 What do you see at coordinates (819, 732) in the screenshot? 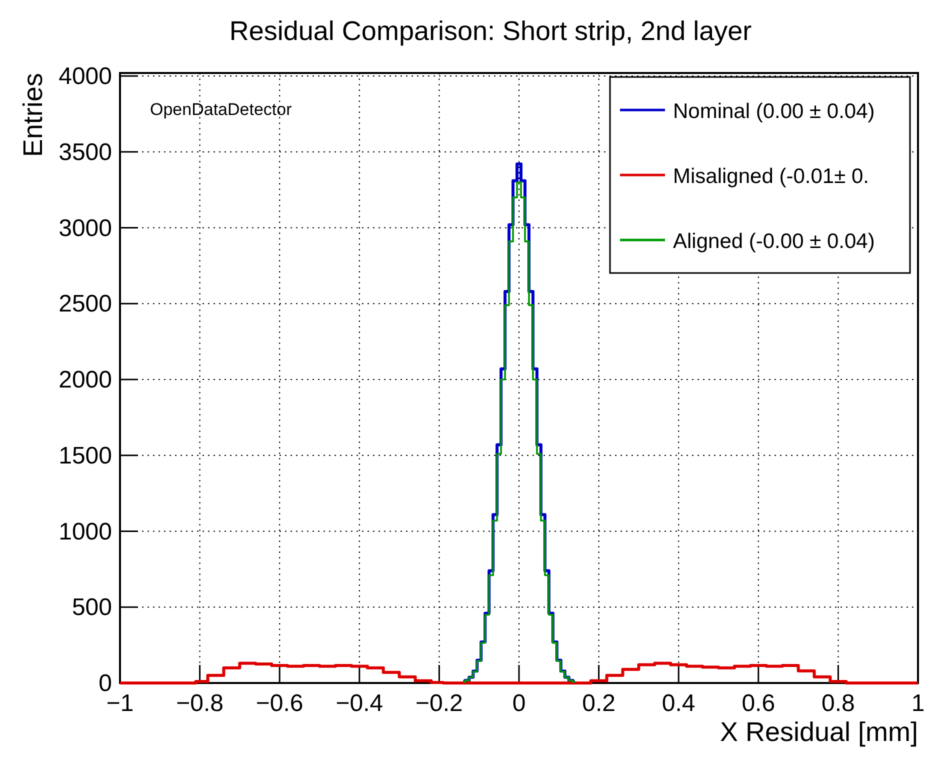
I see `x-axis-title: X Residual [mm]` at bounding box center [819, 732].